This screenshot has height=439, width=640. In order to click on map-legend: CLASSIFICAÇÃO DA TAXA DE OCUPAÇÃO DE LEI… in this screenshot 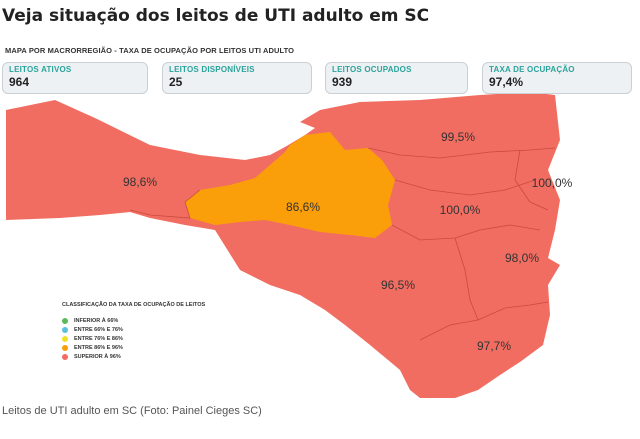, I will do `click(133, 331)`.